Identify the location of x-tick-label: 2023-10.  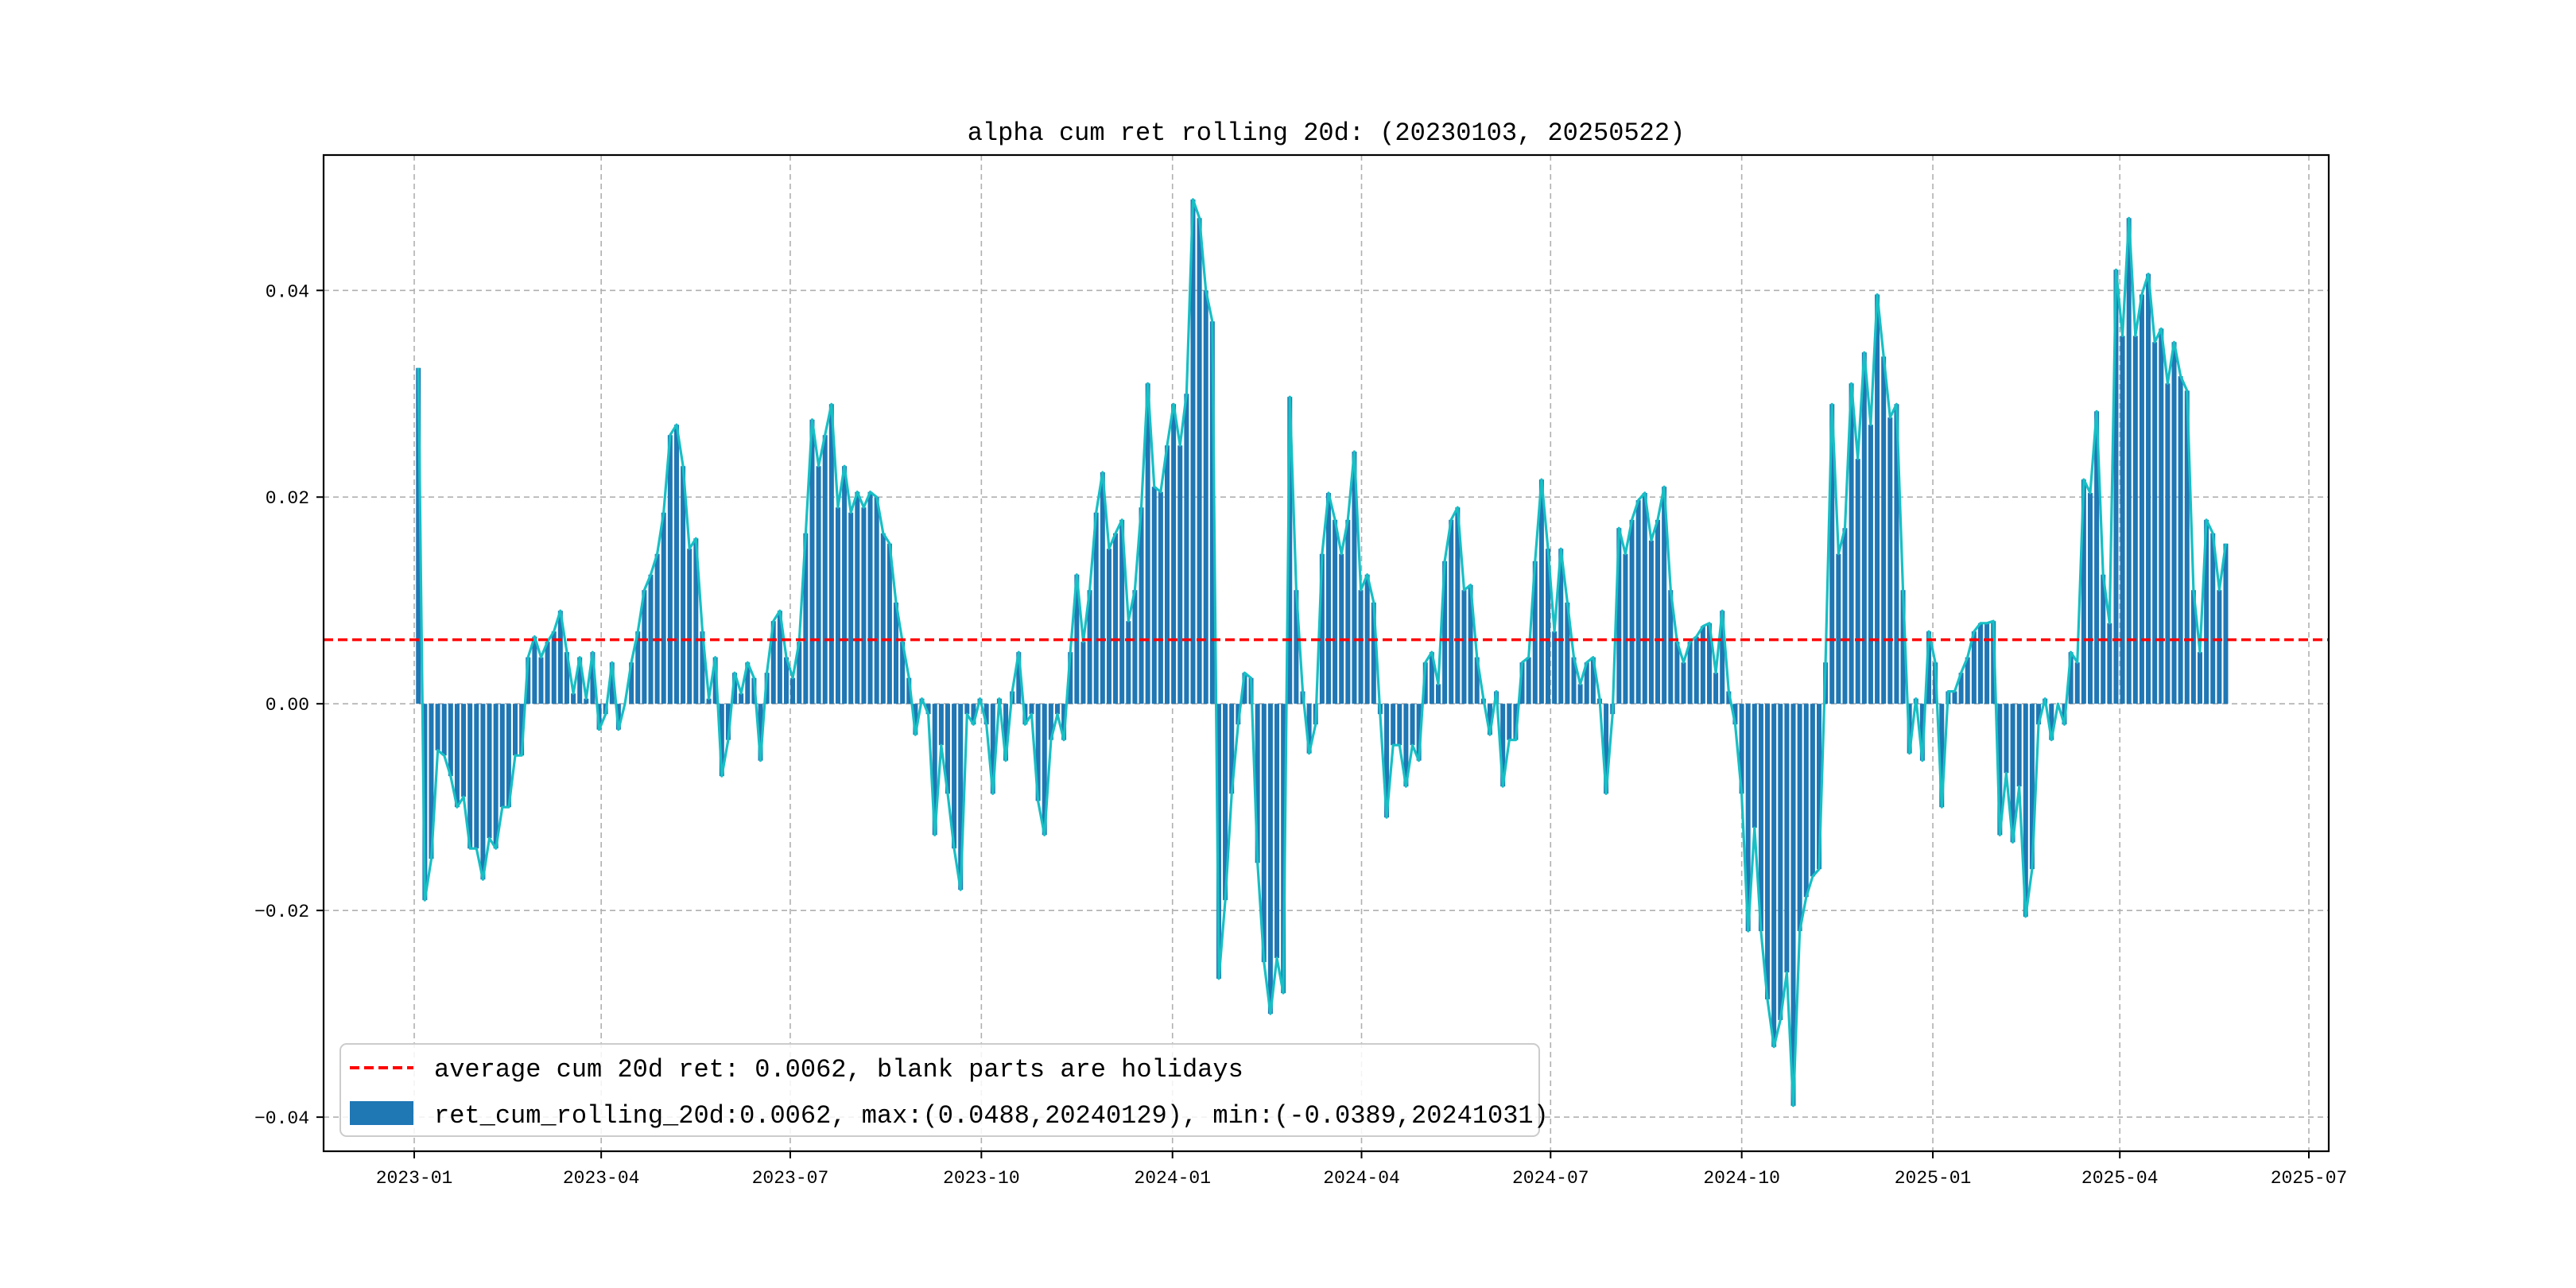
(982, 1178).